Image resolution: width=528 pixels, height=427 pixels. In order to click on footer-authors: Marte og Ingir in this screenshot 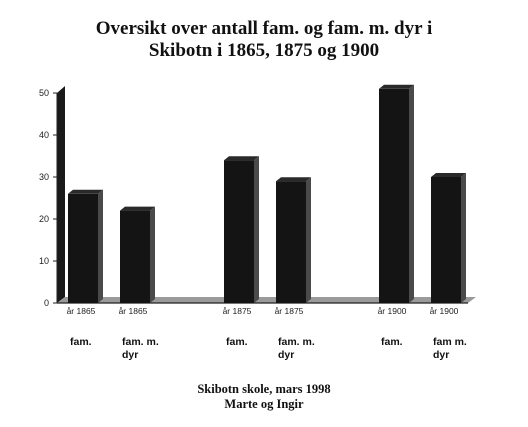, I will do `click(264, 404)`.